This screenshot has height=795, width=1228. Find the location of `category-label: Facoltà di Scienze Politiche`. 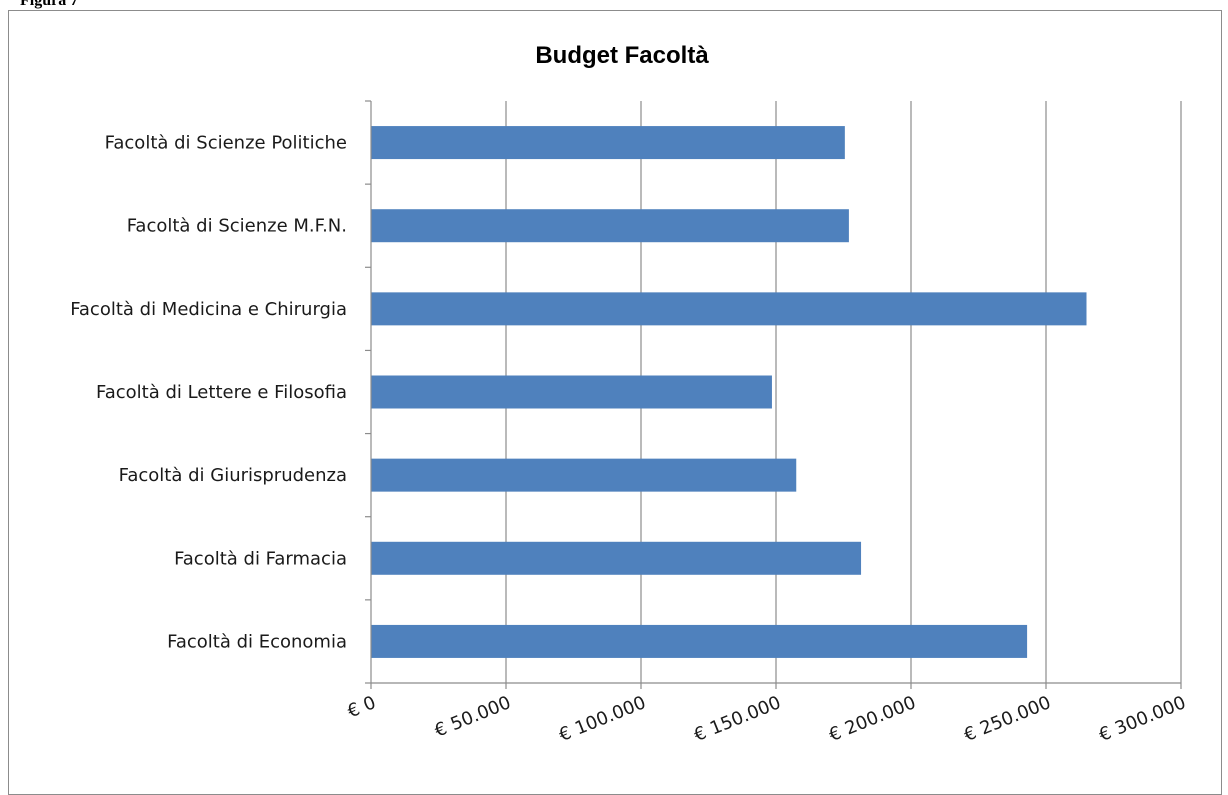

category-label: Facoltà di Scienze Politiche is located at coordinates (226, 143).